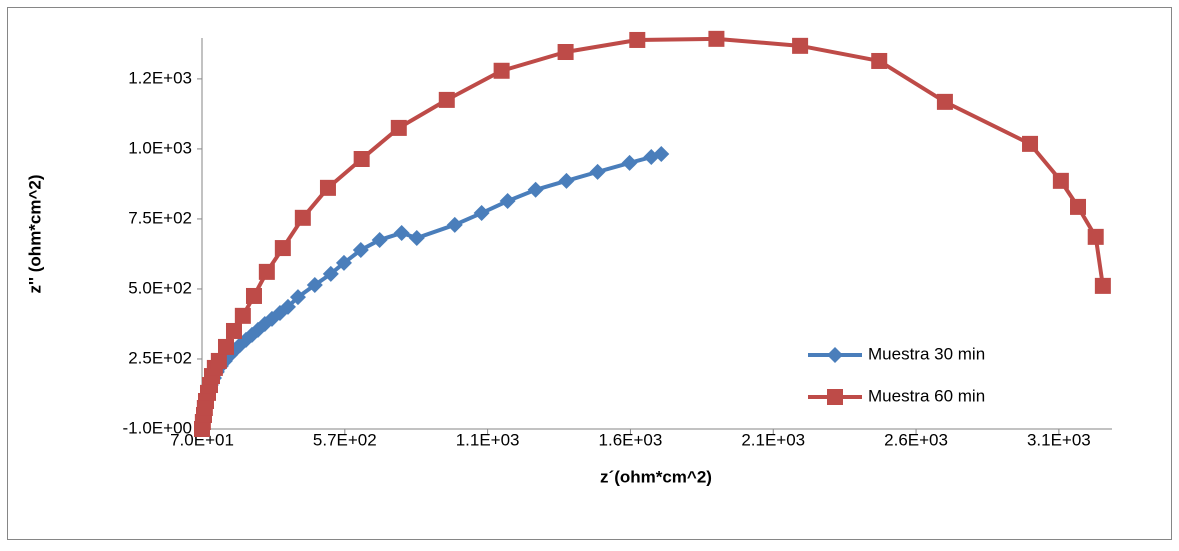 The height and width of the screenshot is (551, 1179). Describe the element at coordinates (157, 427) in the screenshot. I see `y-tick-label: -1.0E+00` at that location.